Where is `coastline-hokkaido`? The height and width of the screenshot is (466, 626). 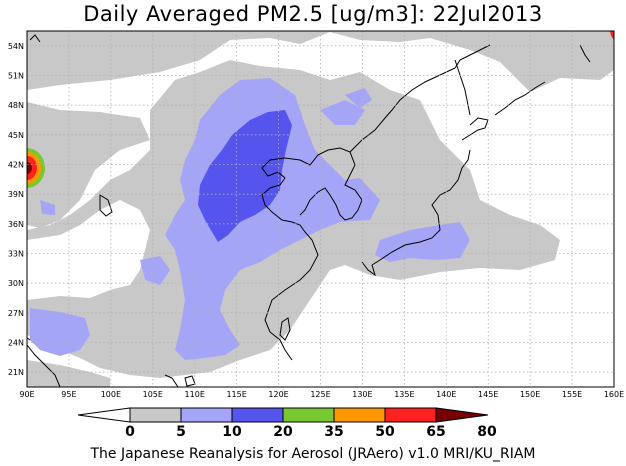 coastline-hokkaido is located at coordinates (475, 129).